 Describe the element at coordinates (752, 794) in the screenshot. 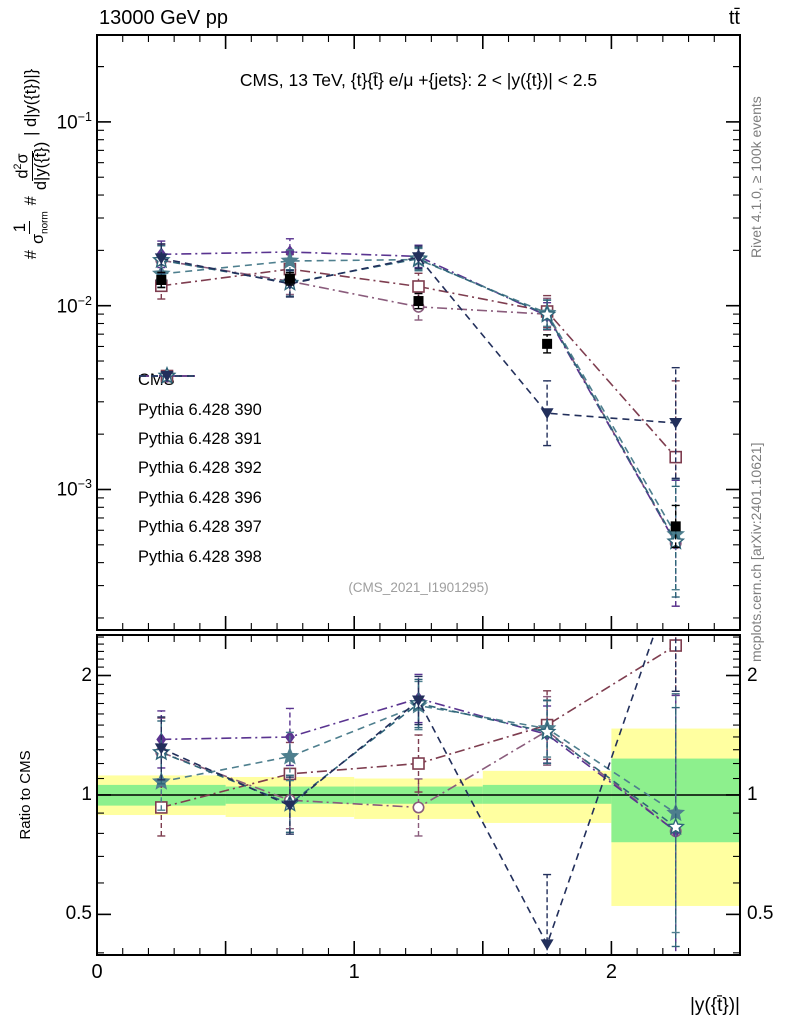

I see `ratio-y-tick-label-right: 1` at that location.